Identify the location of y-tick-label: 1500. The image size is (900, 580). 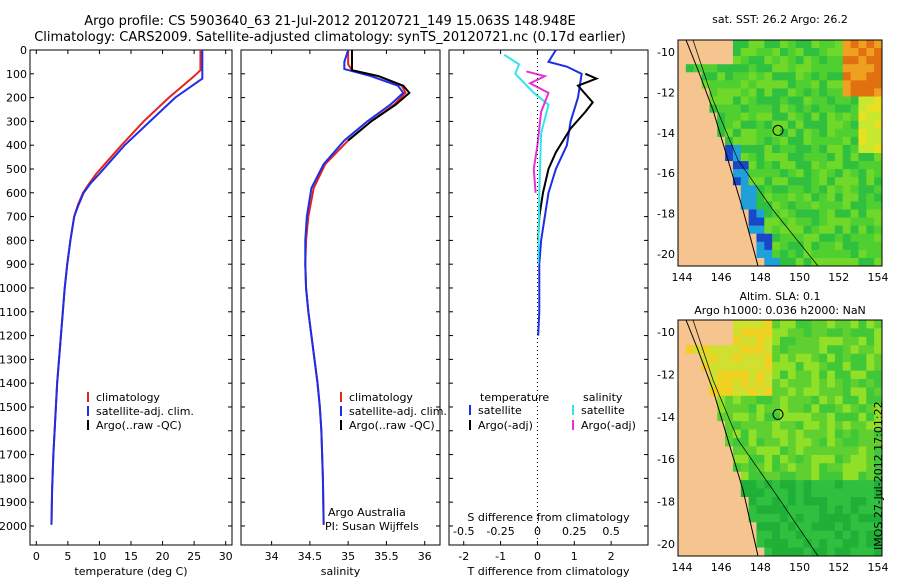
(13, 407).